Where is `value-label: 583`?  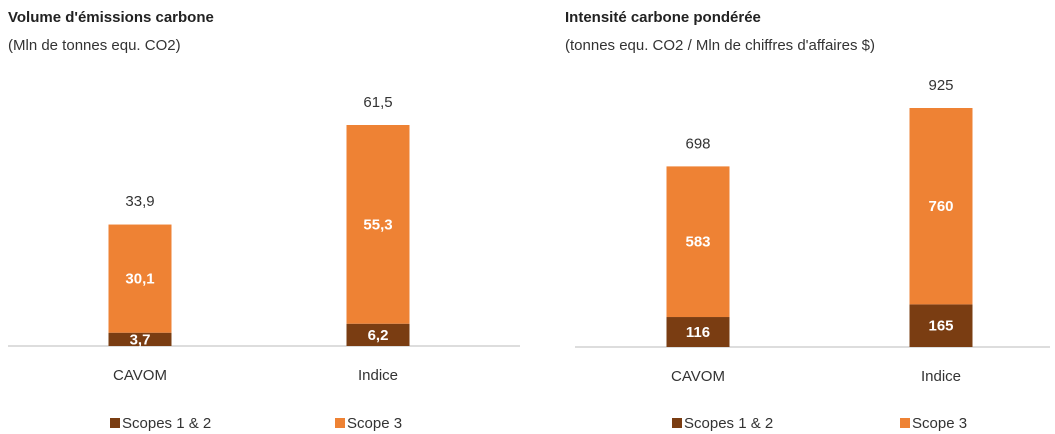 value-label: 583 is located at coordinates (697, 242).